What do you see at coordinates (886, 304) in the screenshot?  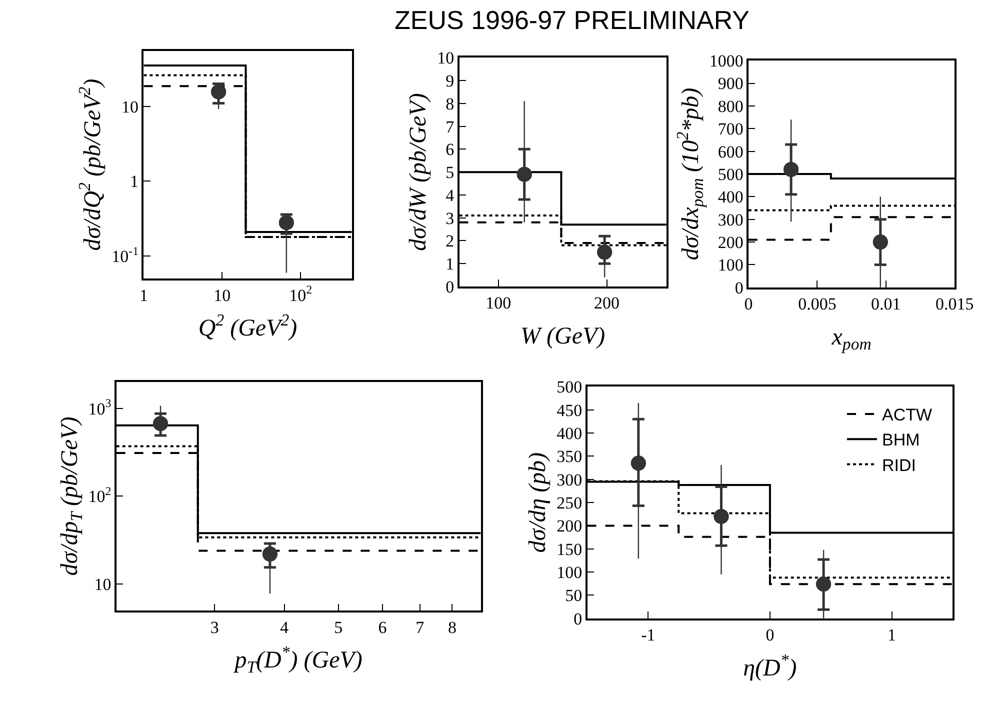 I see `x-tick-label: 0.01` at bounding box center [886, 304].